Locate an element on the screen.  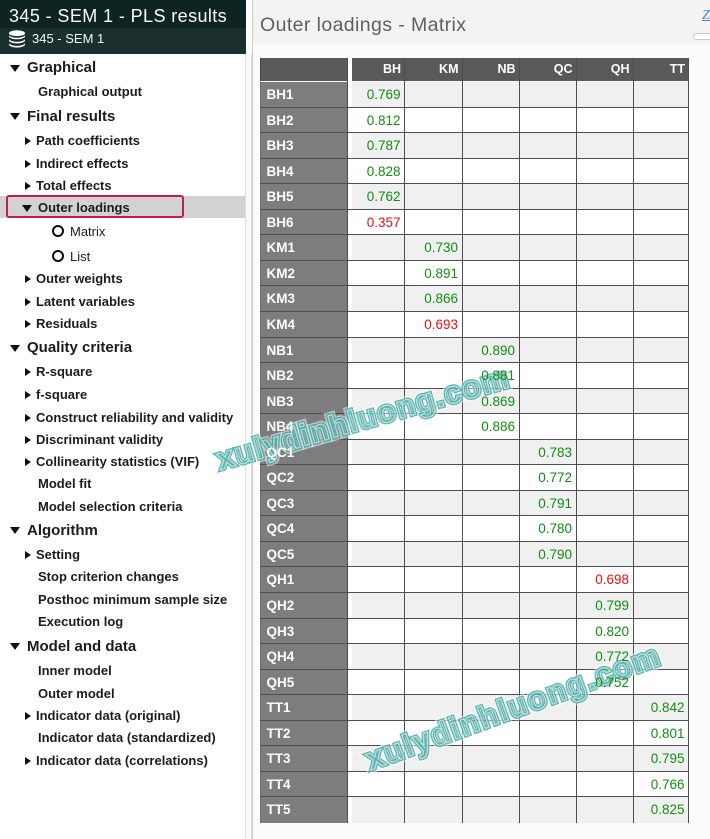
svg-text: xulydinhluong.com is located at coordinates (362, 418).